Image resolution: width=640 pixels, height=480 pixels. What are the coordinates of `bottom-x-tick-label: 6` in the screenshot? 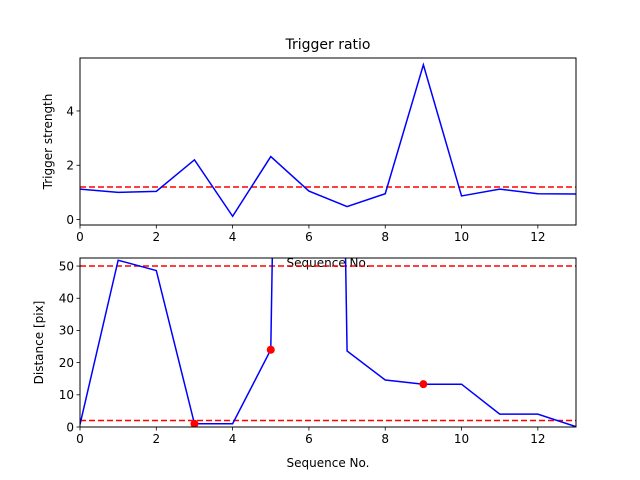 It's located at (309, 439).